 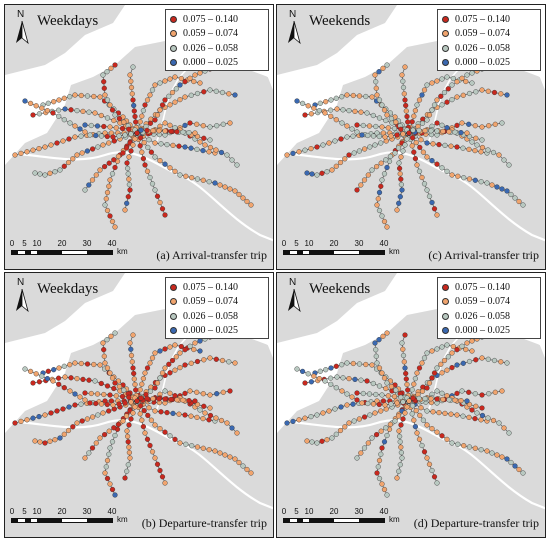 What do you see at coordinates (476, 523) in the screenshot?
I see `panel-caption: (d) Departure-transfer trip` at bounding box center [476, 523].